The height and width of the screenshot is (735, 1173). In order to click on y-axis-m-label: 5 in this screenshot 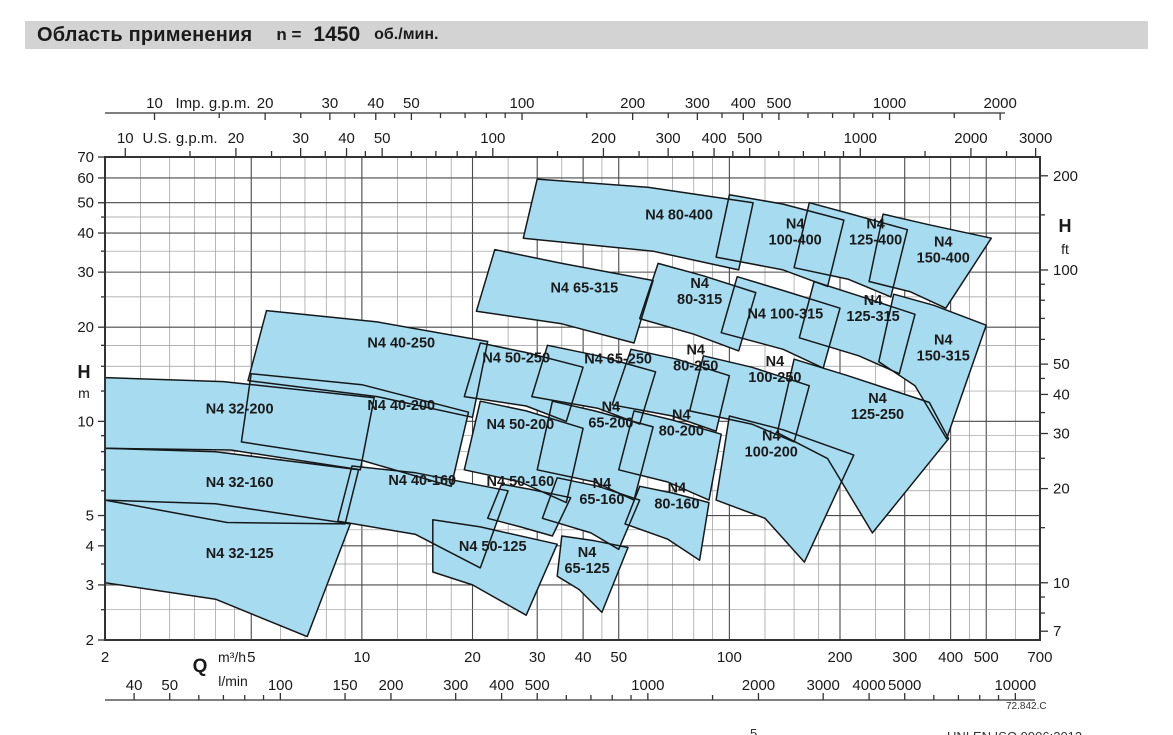, I will do `click(90, 516)`.